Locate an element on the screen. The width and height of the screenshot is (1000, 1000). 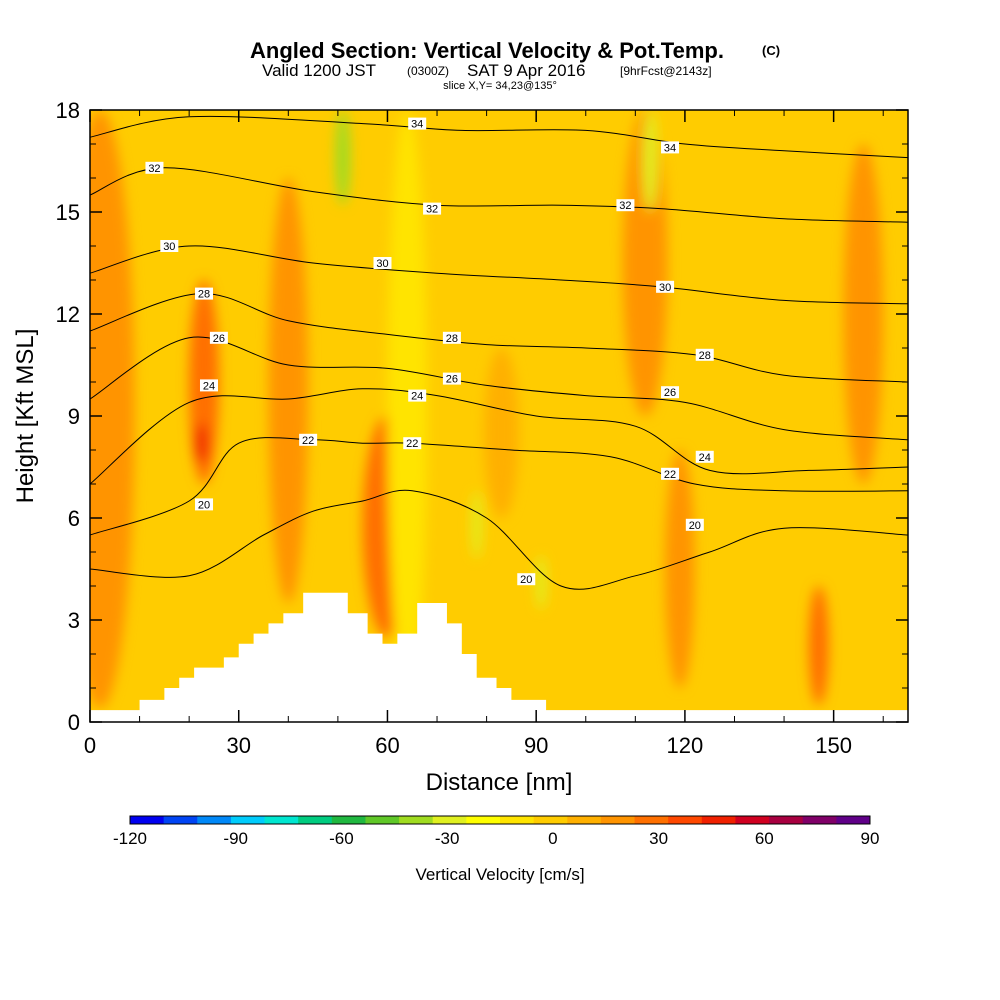
colorbar-label: Vertical Velocity [cm/s] is located at coordinates (499, 874).